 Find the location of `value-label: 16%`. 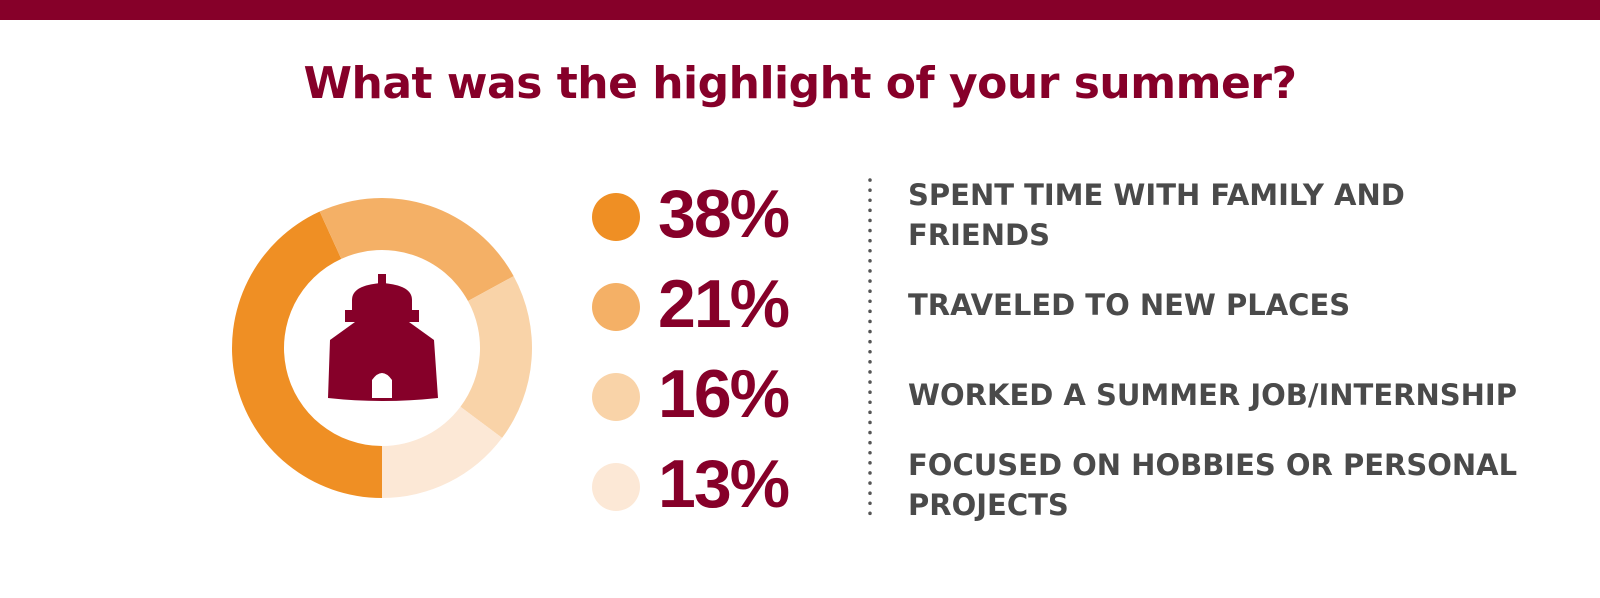

value-label: 16% is located at coordinates (723, 394).